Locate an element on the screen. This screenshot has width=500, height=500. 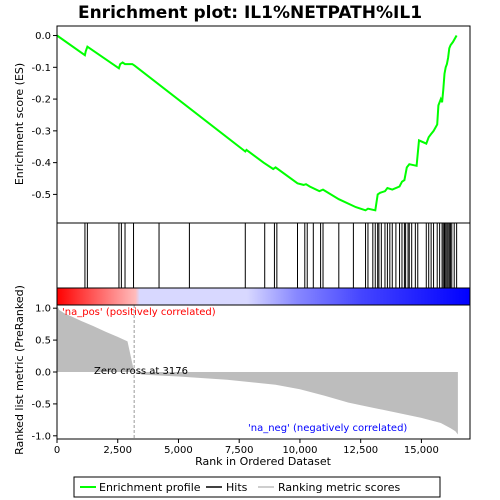
hit-lines is located at coordinates (271, 255).